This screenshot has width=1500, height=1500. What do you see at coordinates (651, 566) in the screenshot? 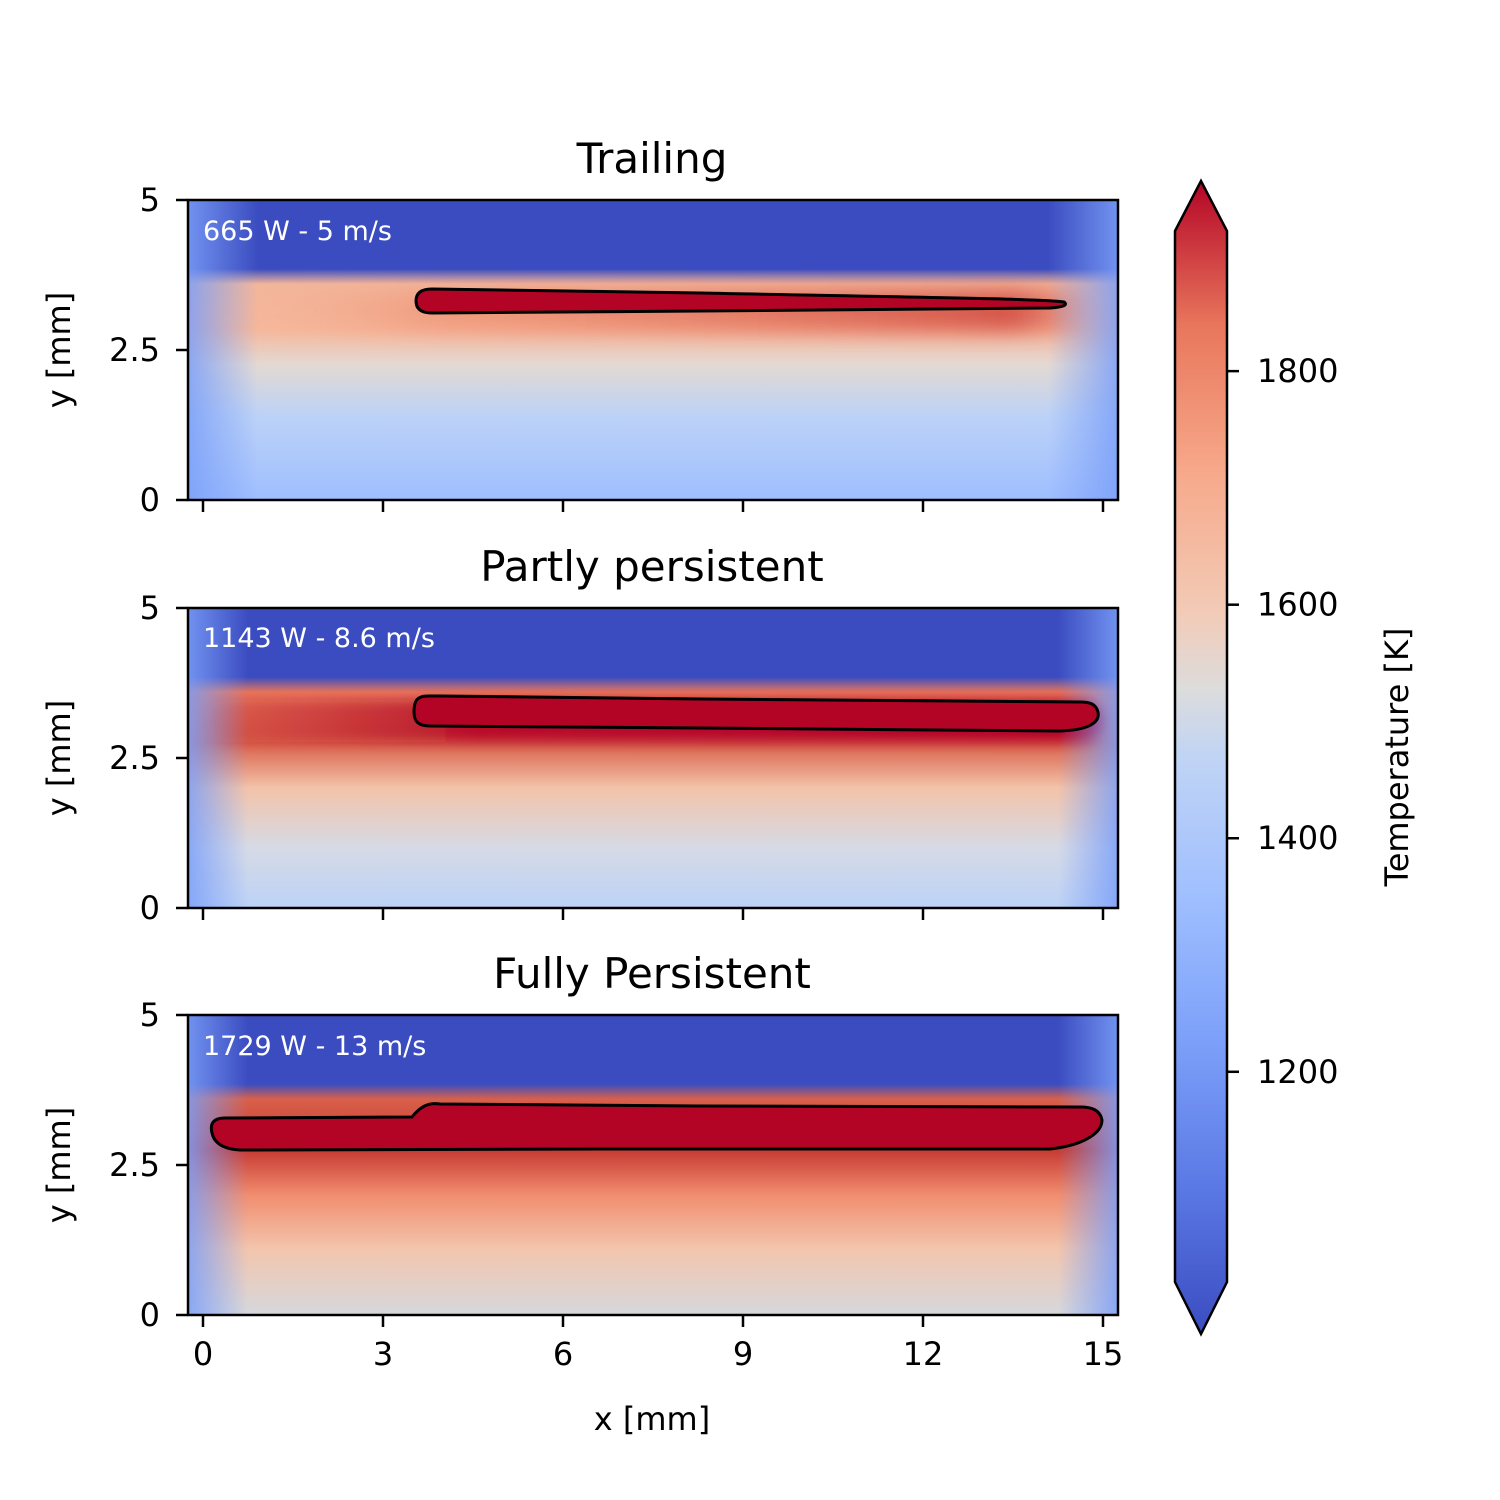
I see `panel-title: Partly persistent` at bounding box center [651, 566].